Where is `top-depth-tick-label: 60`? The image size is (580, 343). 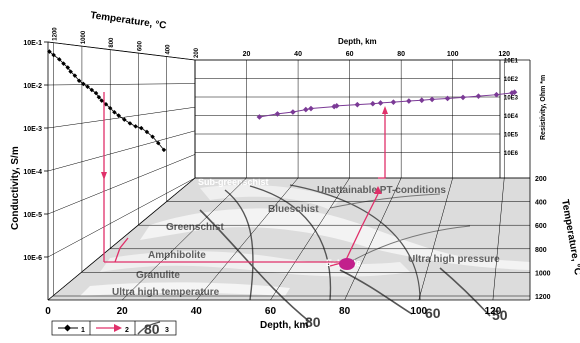 top-depth-tick-label: 60 is located at coordinates (350, 54).